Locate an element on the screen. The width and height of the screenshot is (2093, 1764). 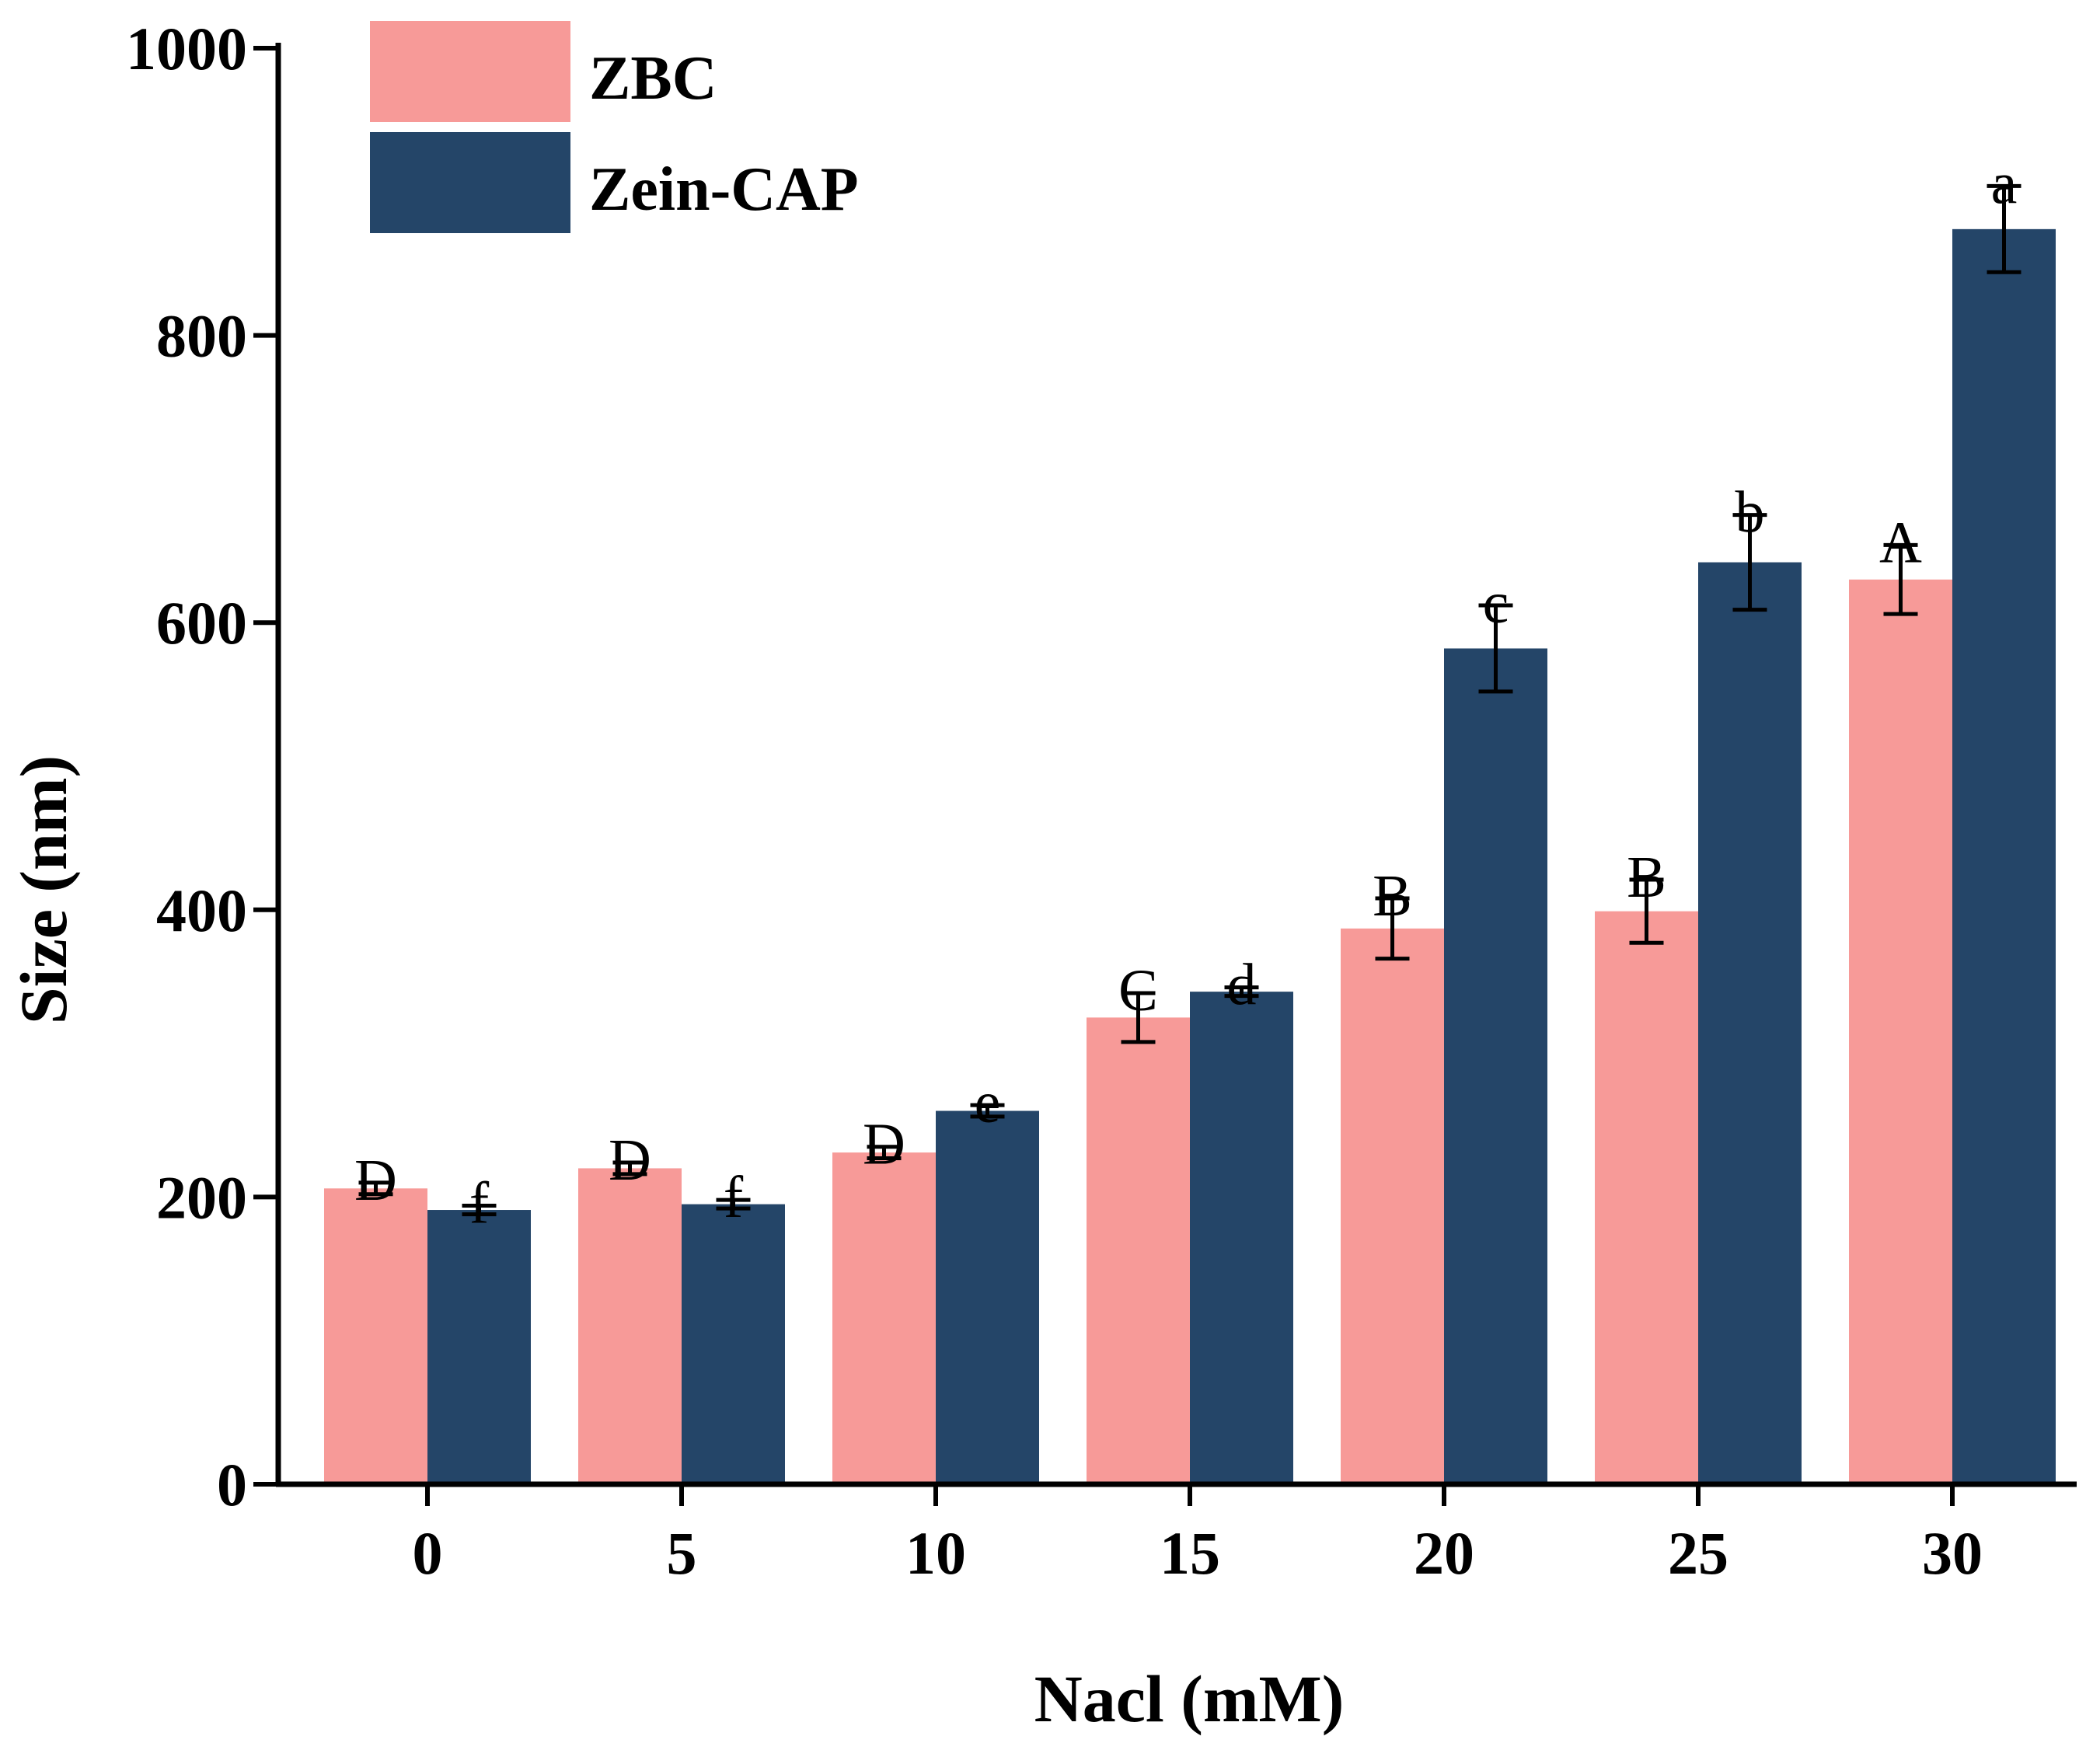
x-tick-label: 20 is located at coordinates (1444, 1553).